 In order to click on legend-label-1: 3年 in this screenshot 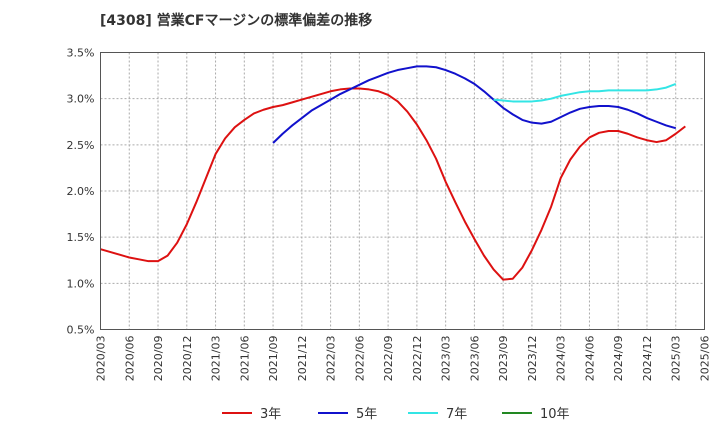, I will do `click(270, 414)`.